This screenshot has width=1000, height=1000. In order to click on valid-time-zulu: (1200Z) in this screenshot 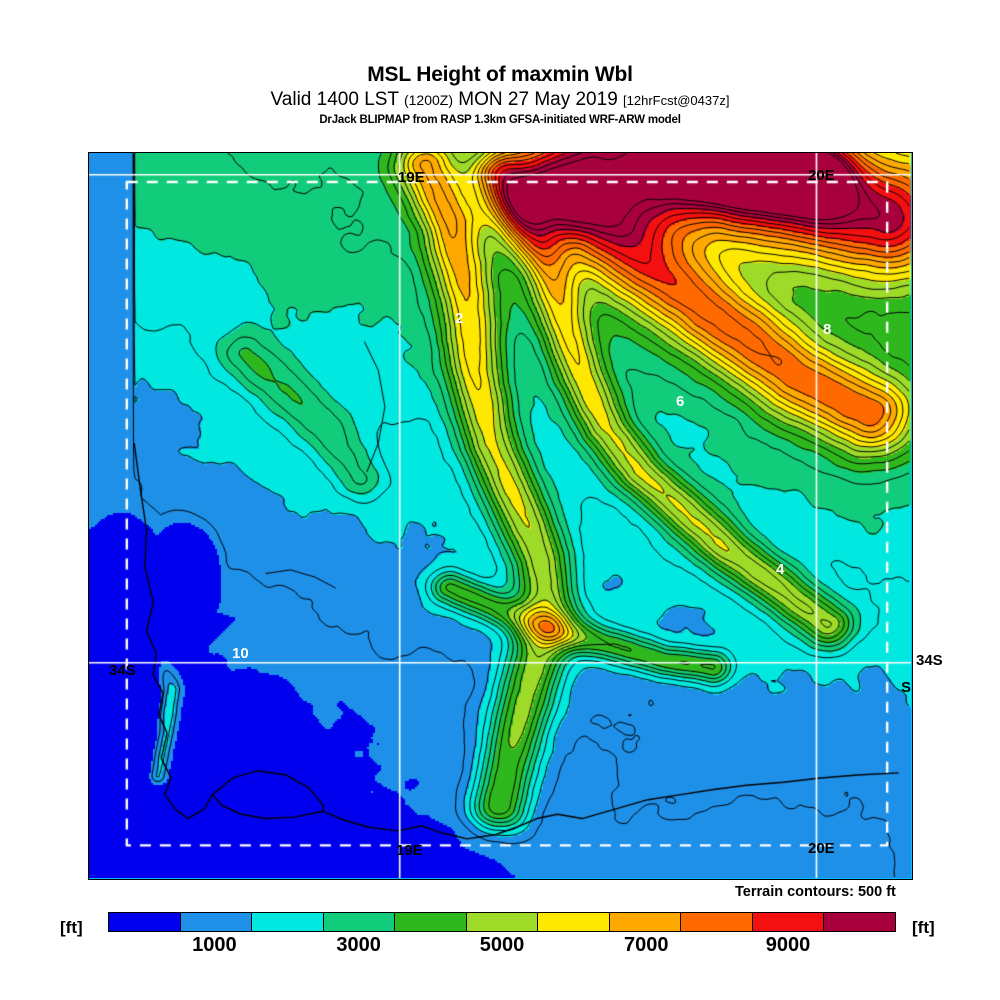, I will do `click(428, 100)`.